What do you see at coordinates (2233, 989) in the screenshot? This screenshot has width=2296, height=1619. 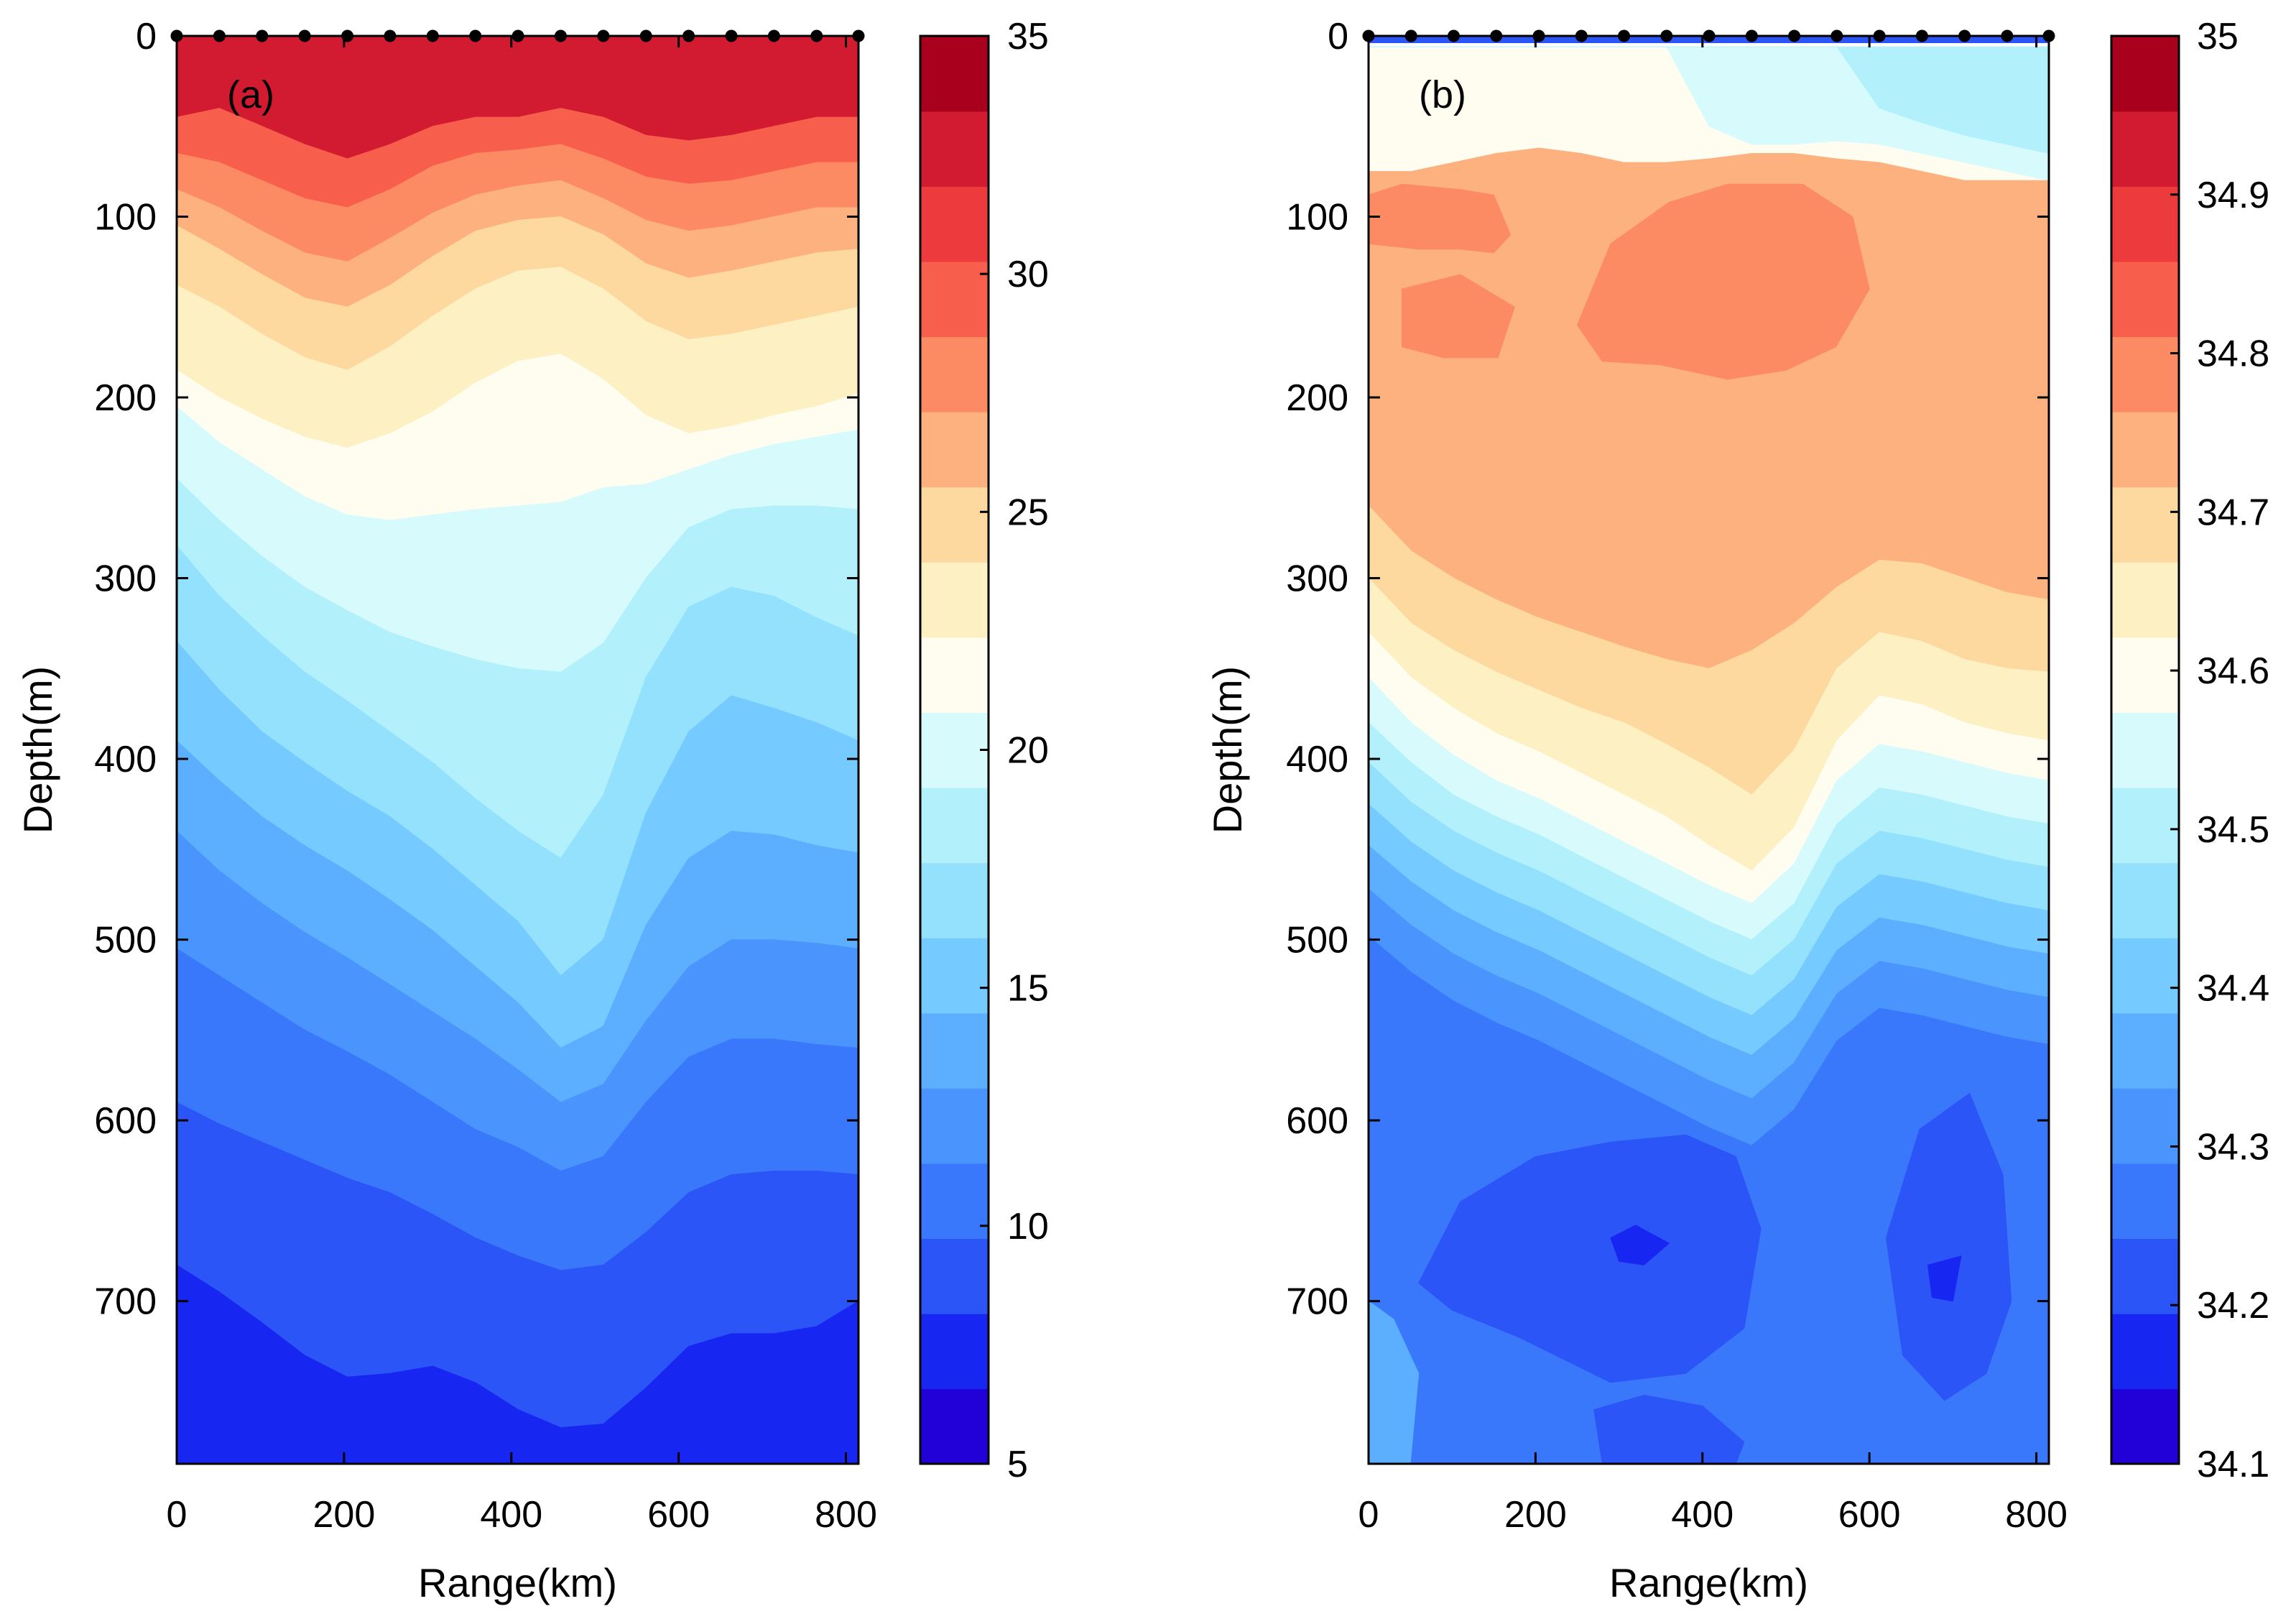 I see `colorbar-tick-label: 34.4` at bounding box center [2233, 989].